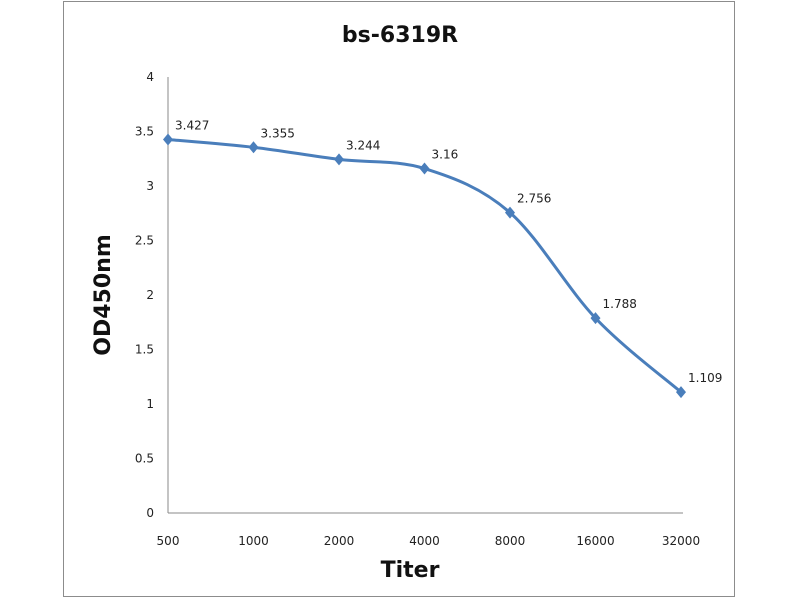 This screenshot has width=800, height=600. What do you see at coordinates (510, 541) in the screenshot?
I see `x-tick-label: 8000` at bounding box center [510, 541].